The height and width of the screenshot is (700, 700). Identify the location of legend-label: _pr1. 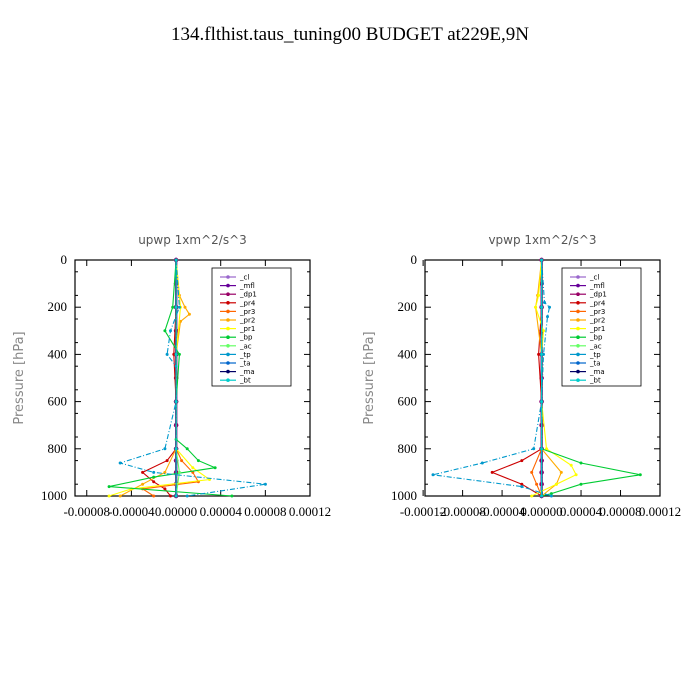
(247, 329).